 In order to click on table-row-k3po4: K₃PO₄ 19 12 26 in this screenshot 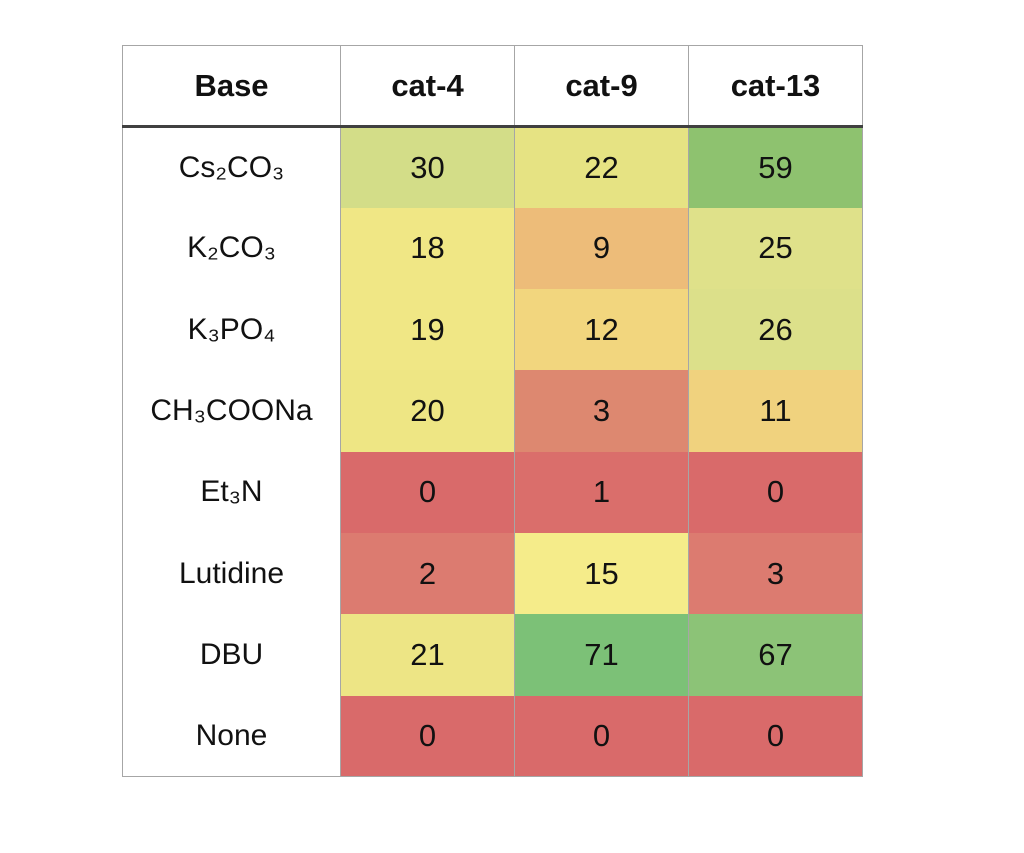, I will do `click(492, 330)`.